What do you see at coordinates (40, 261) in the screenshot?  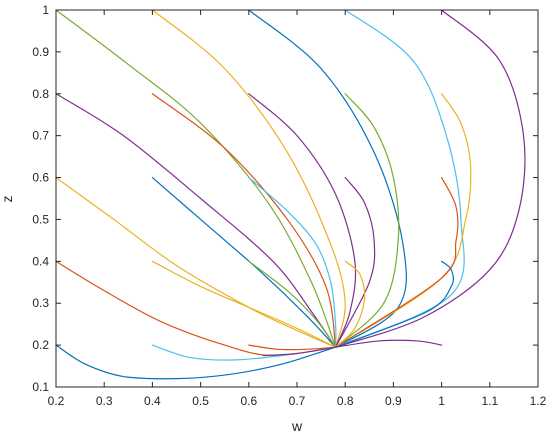 I see `y-tick-label: 0.4` at bounding box center [40, 261].